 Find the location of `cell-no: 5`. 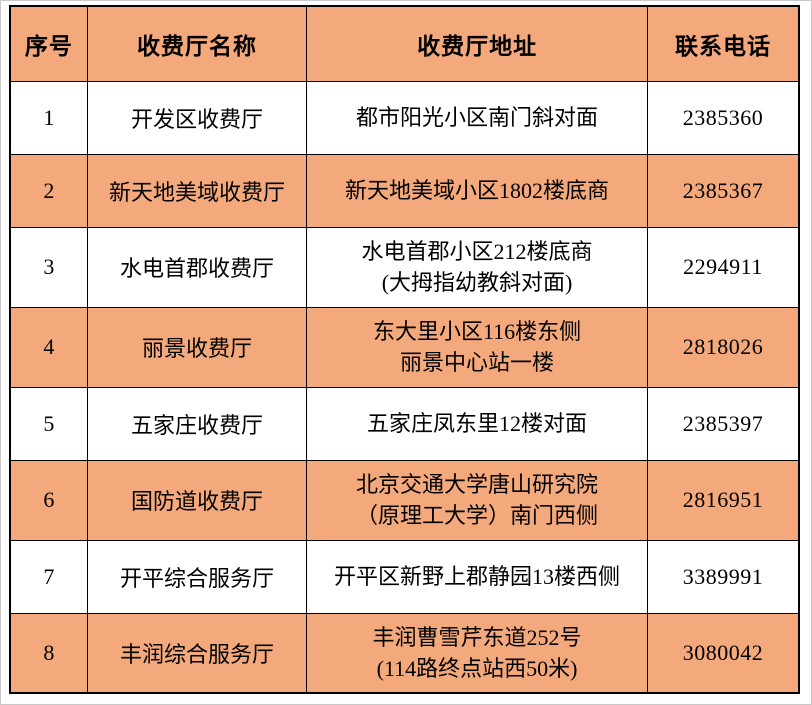

cell-no: 5 is located at coordinates (48, 423).